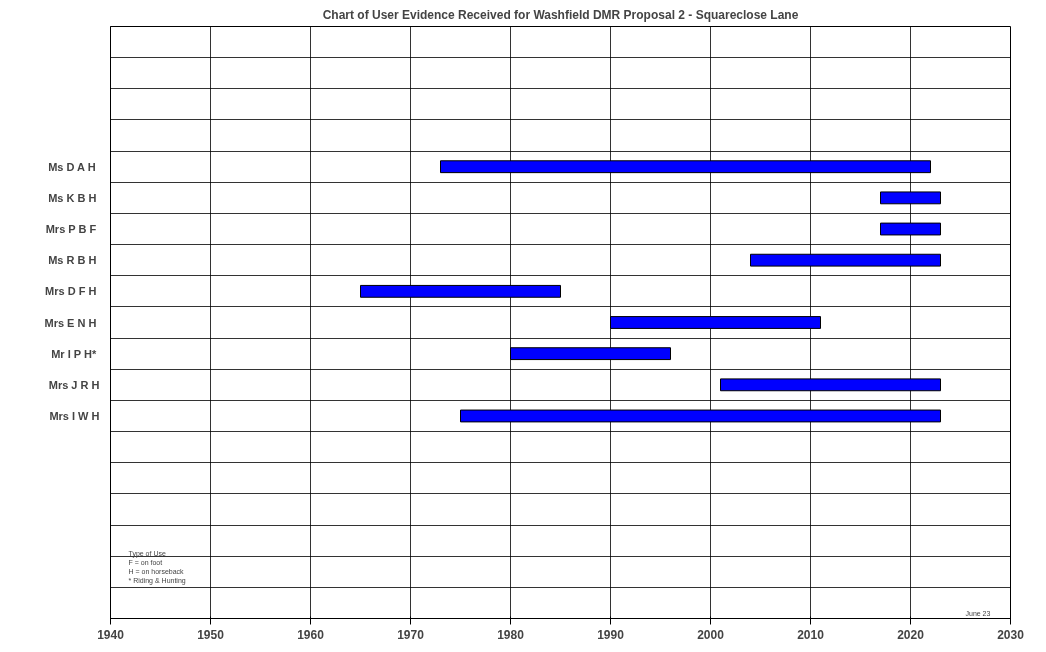 This screenshot has height=652, width=1046. I want to click on y-tick-label: Mrs D F H, so click(71, 291).